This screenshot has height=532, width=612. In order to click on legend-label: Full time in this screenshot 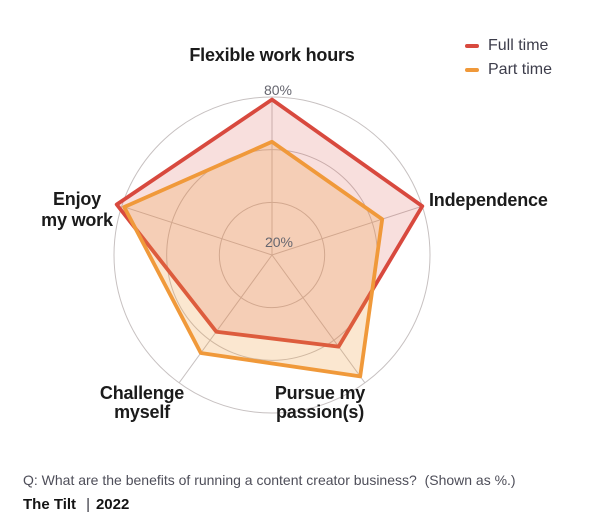, I will do `click(518, 45)`.